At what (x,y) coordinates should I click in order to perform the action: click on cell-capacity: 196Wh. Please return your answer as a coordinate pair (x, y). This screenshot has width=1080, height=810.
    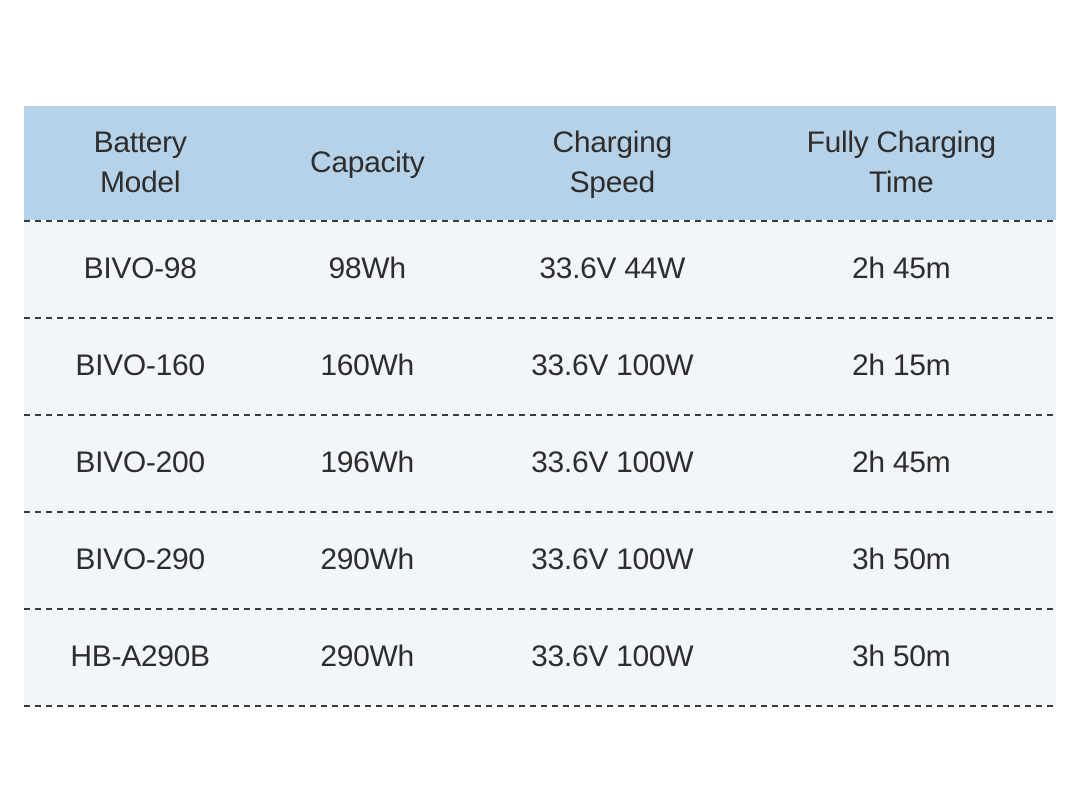
    Looking at the image, I should click on (367, 463).